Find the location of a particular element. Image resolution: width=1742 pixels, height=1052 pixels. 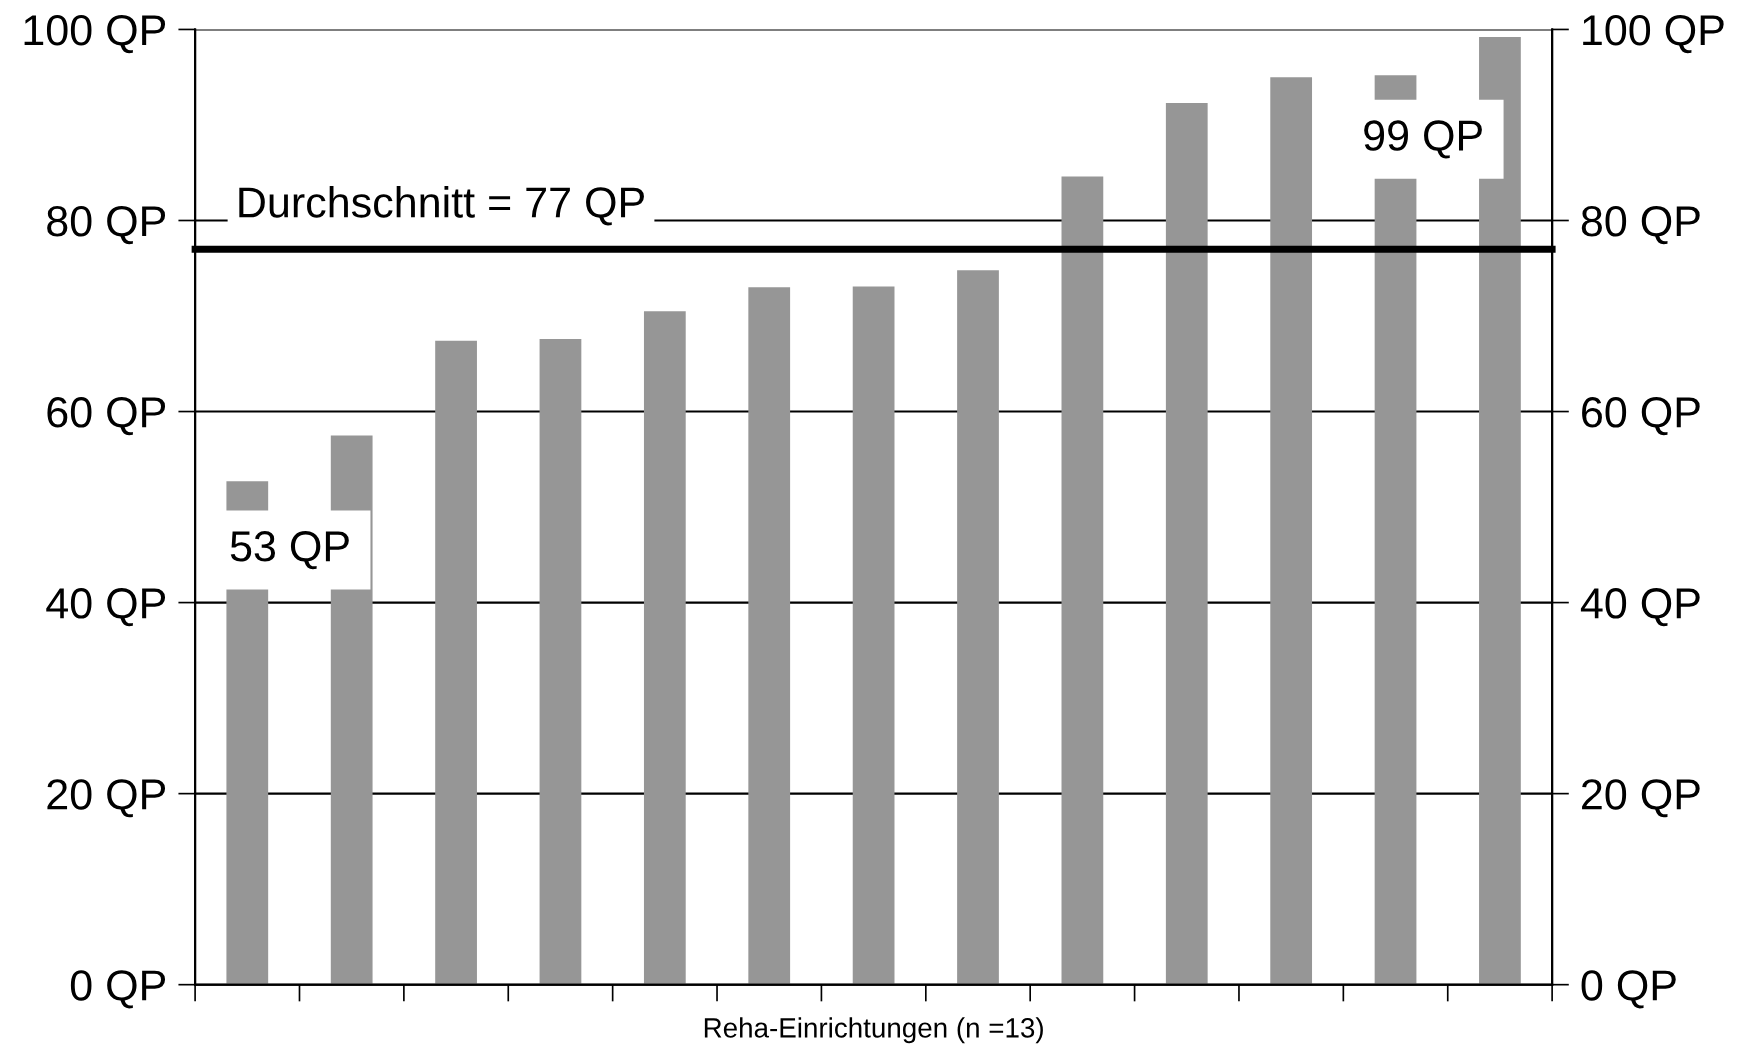

y2-tick-label: 100 QP is located at coordinates (1653, 34).